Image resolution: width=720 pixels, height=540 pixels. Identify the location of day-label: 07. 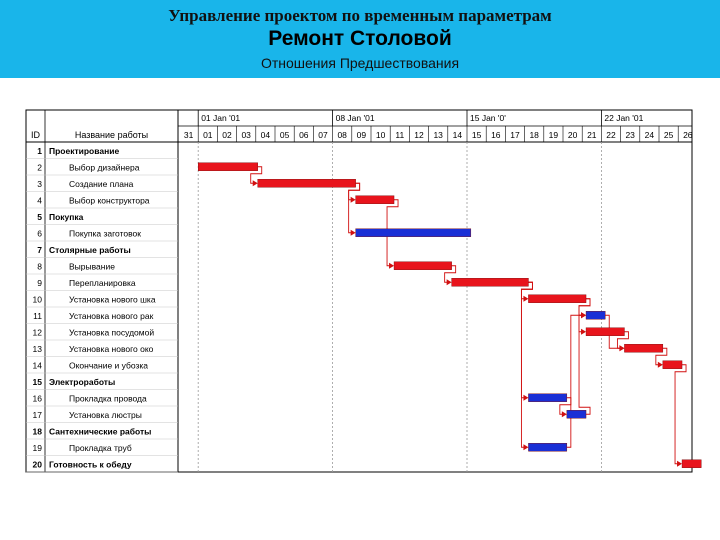
(323, 135).